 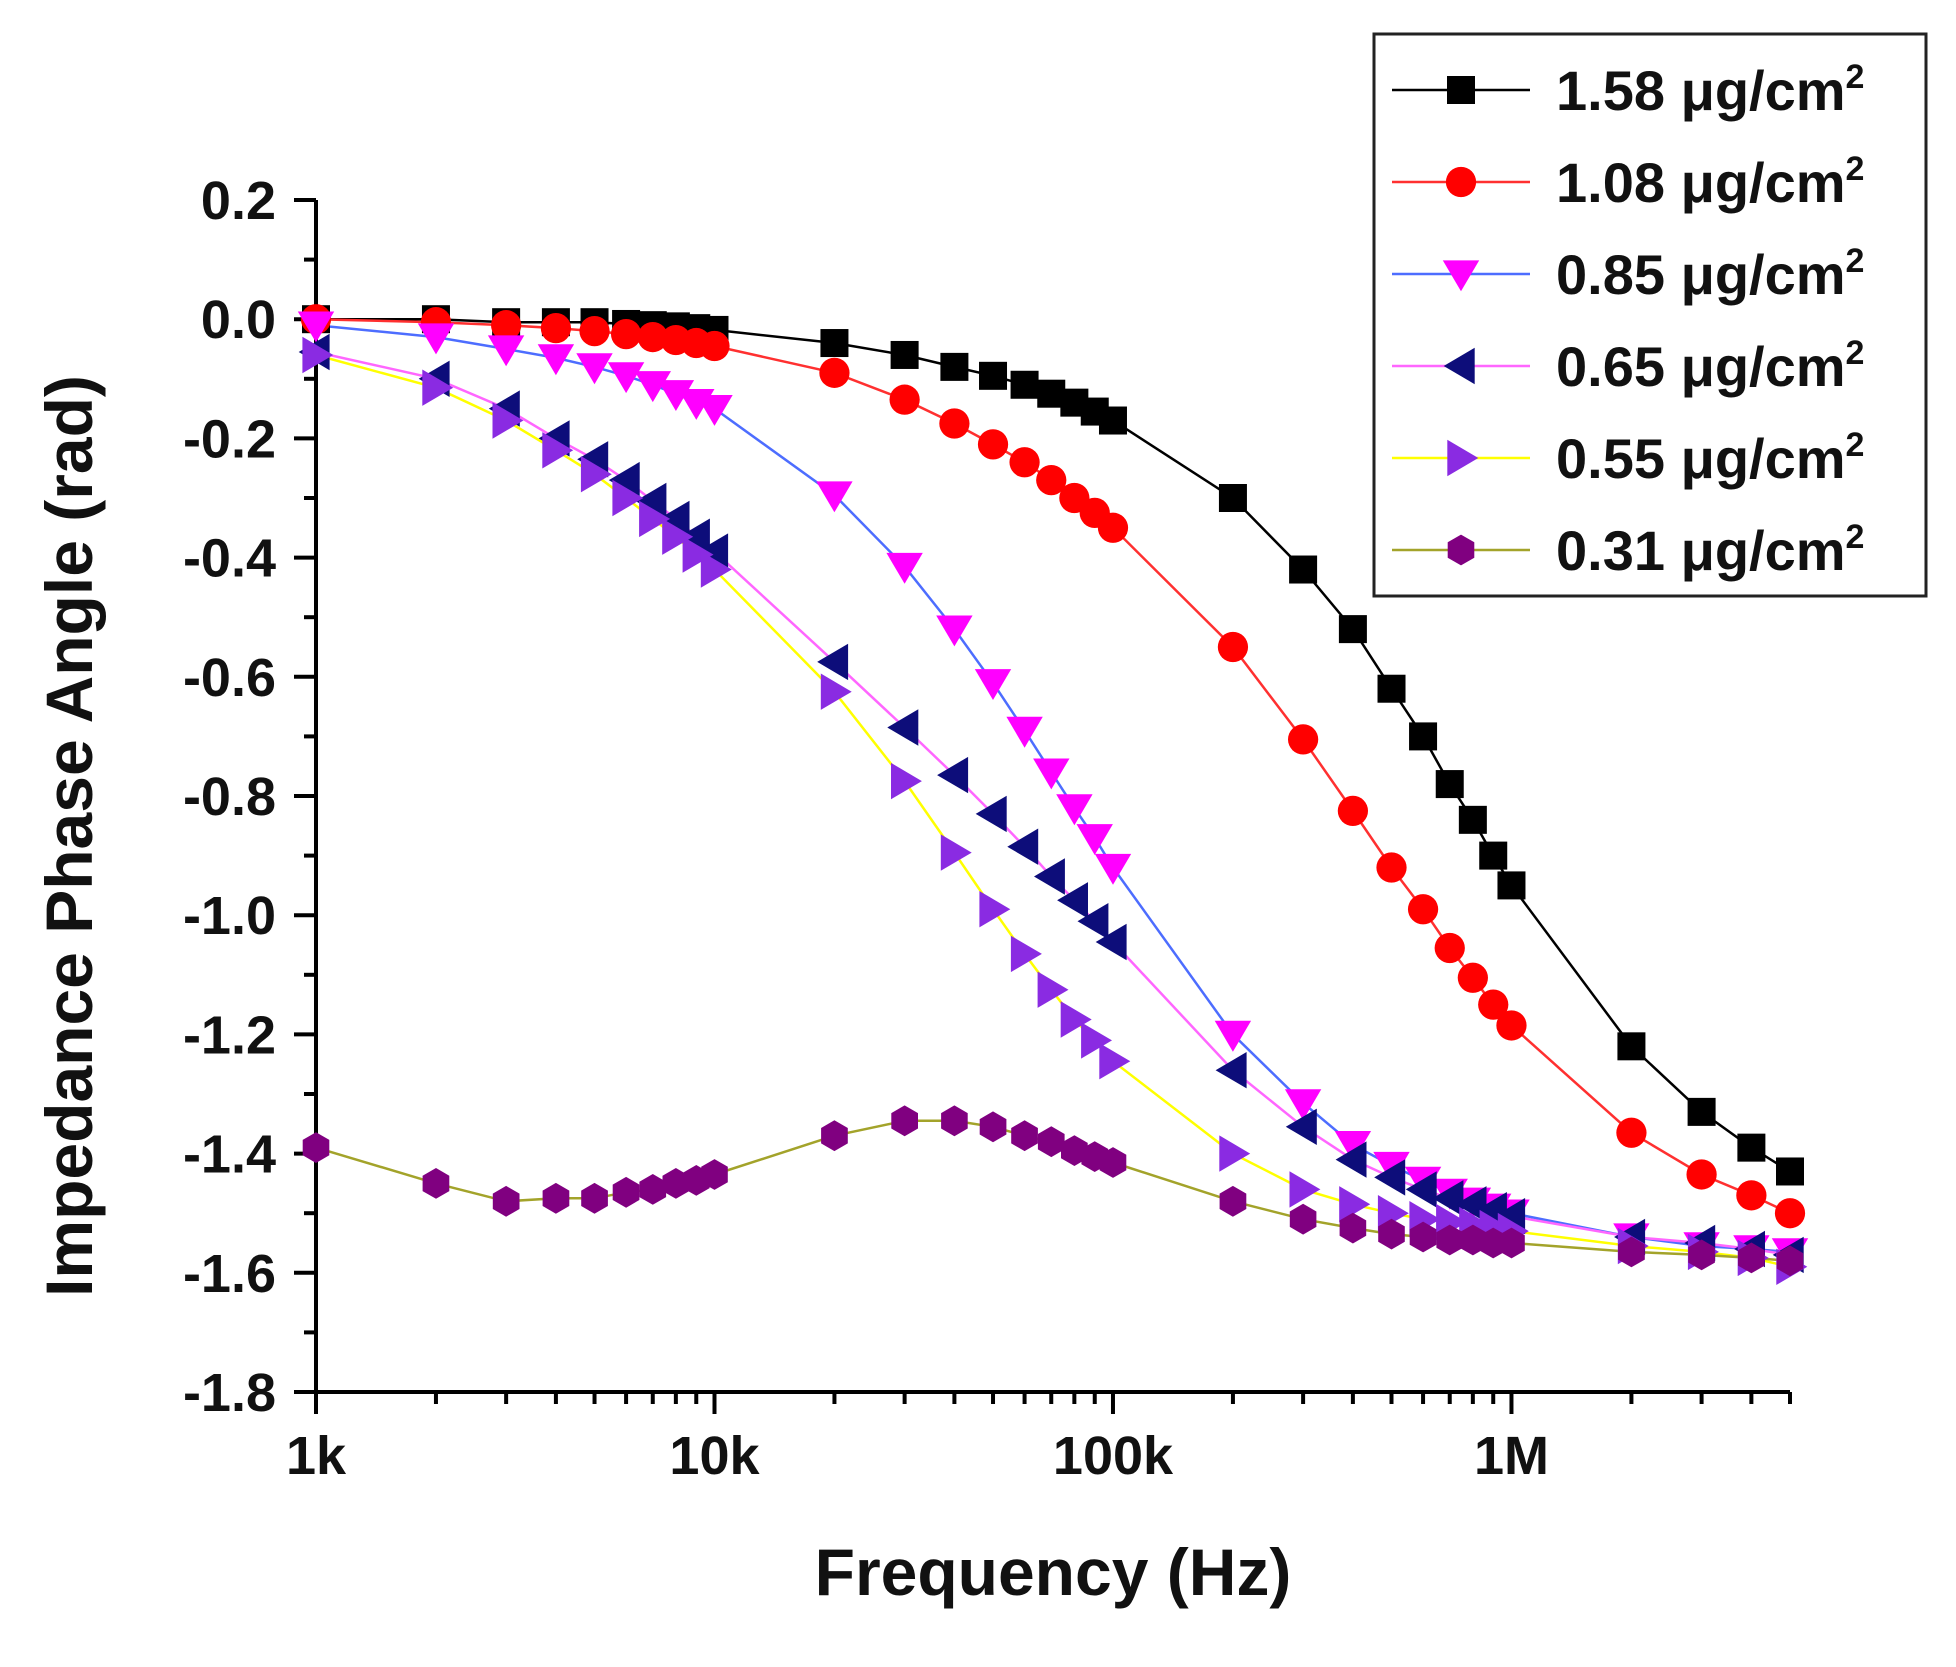 What do you see at coordinates (1618, 274) in the screenshot?
I see `legend-value: 0.85` at bounding box center [1618, 274].